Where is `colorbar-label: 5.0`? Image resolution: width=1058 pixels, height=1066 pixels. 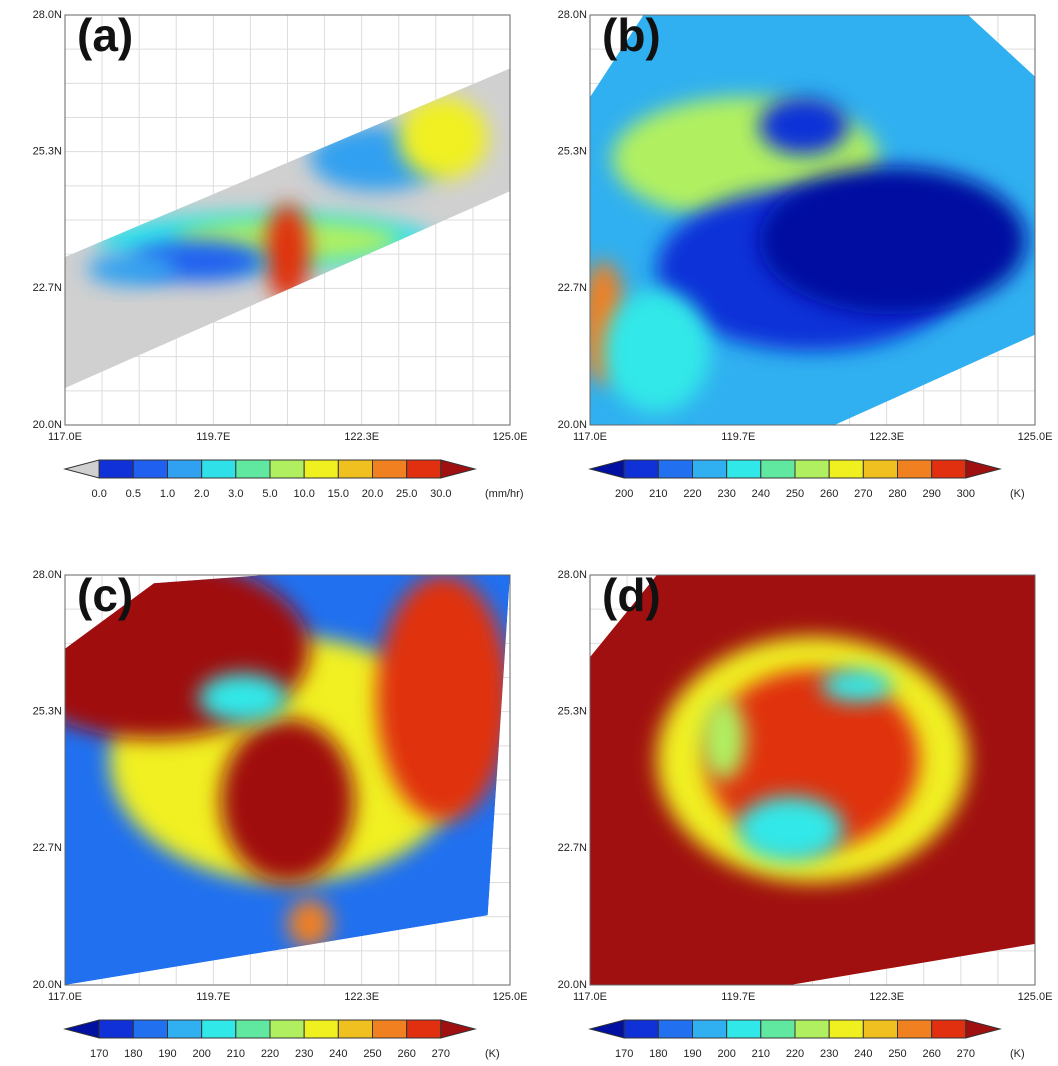
colorbar-label: 5.0 is located at coordinates (269, 494).